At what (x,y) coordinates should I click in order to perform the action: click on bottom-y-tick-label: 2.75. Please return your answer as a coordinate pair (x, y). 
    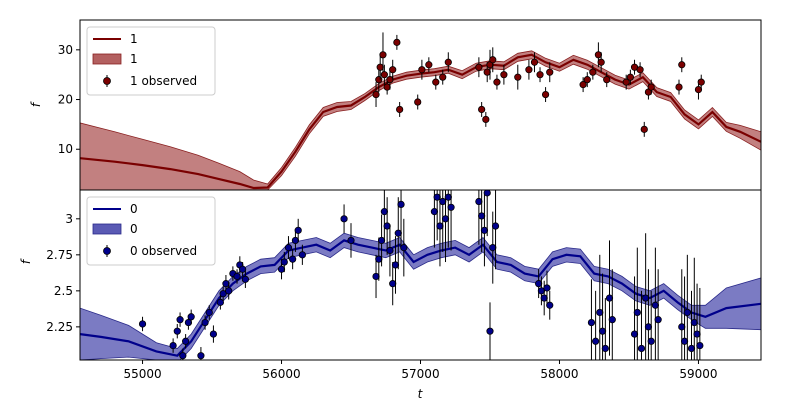
    Looking at the image, I should click on (59, 255).